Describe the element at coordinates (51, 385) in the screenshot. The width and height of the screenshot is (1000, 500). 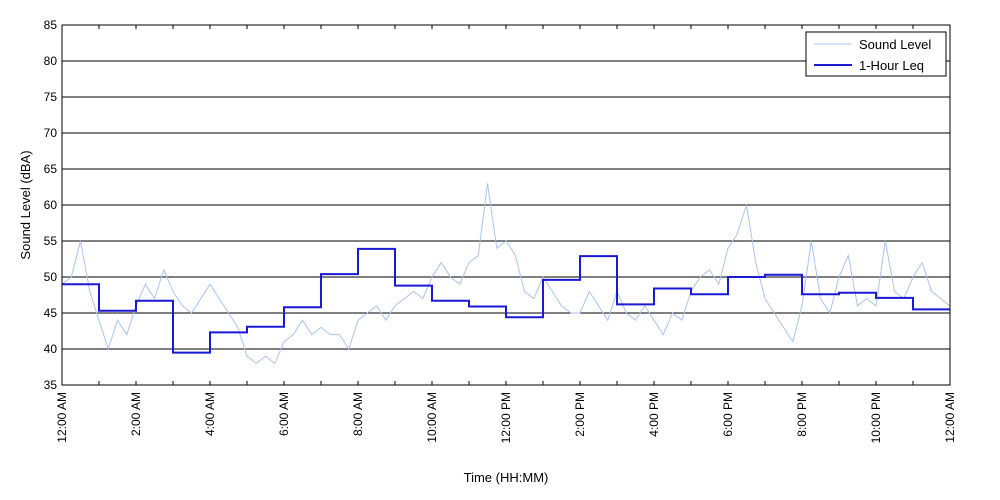
I see `y-tick-label: 35` at that location.